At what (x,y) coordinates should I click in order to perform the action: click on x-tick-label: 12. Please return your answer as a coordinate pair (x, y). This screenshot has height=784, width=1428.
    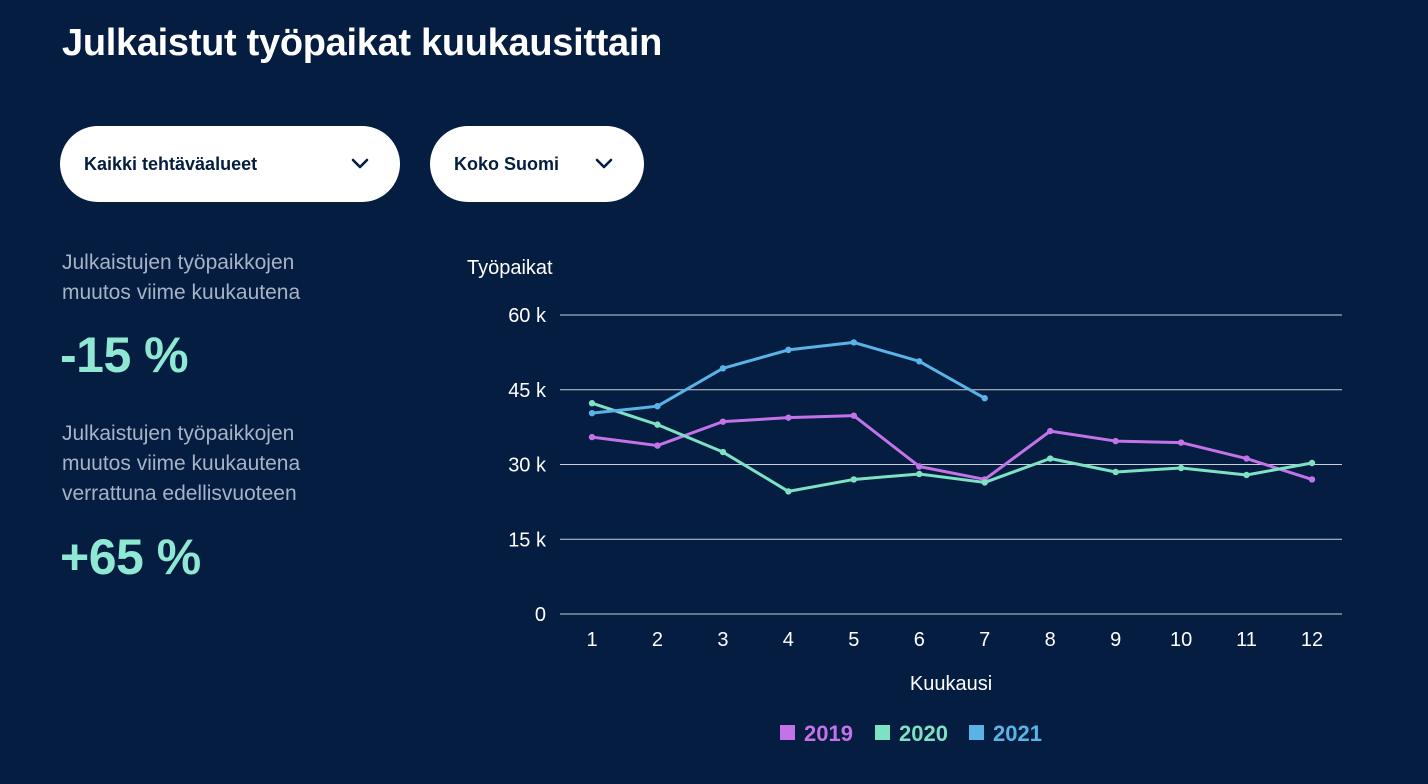
    Looking at the image, I should click on (1312, 640).